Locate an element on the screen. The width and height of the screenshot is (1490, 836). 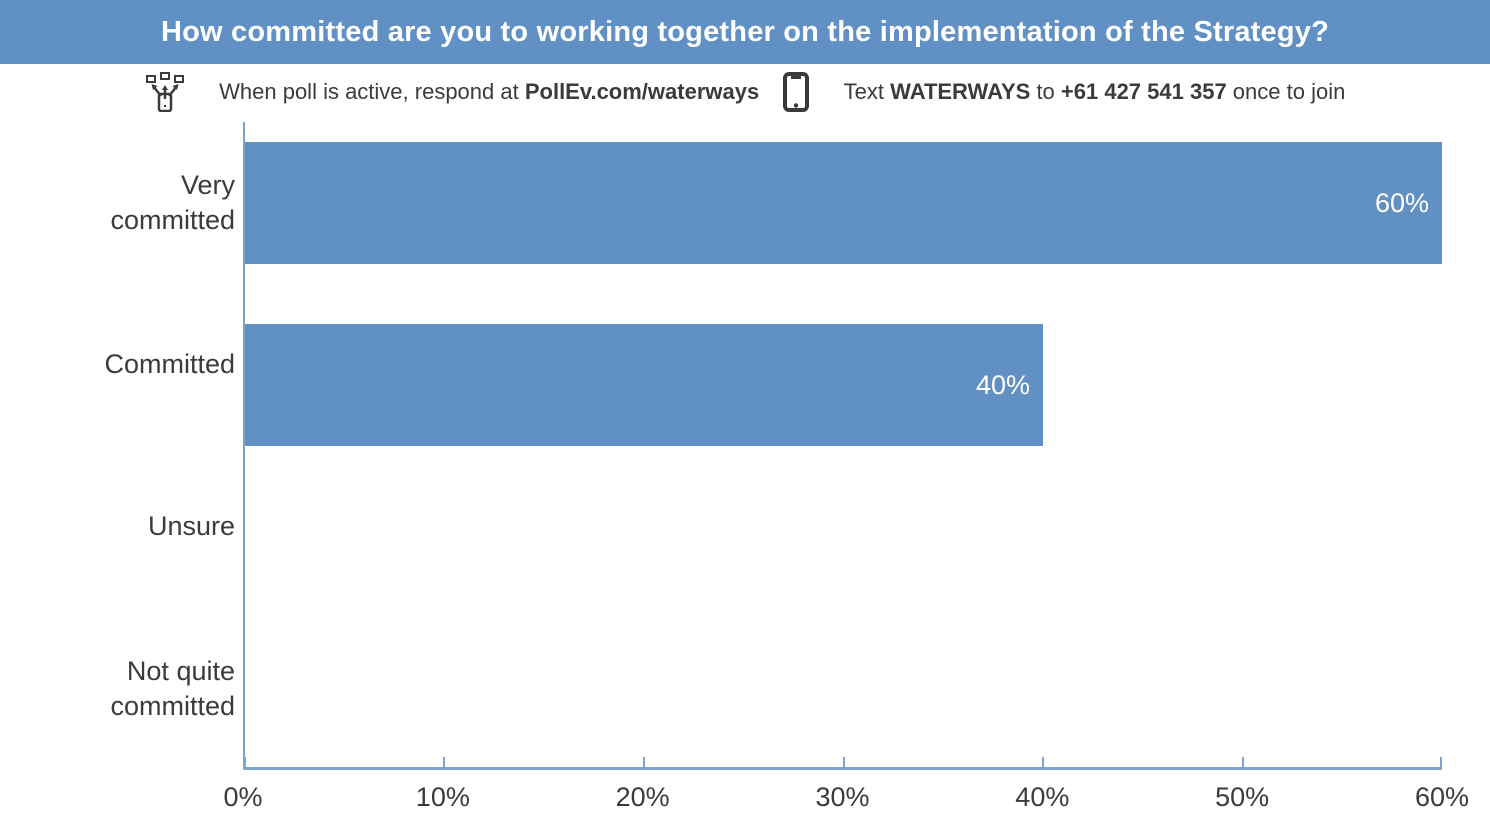
mobile-phone-icon is located at coordinates (796, 92).